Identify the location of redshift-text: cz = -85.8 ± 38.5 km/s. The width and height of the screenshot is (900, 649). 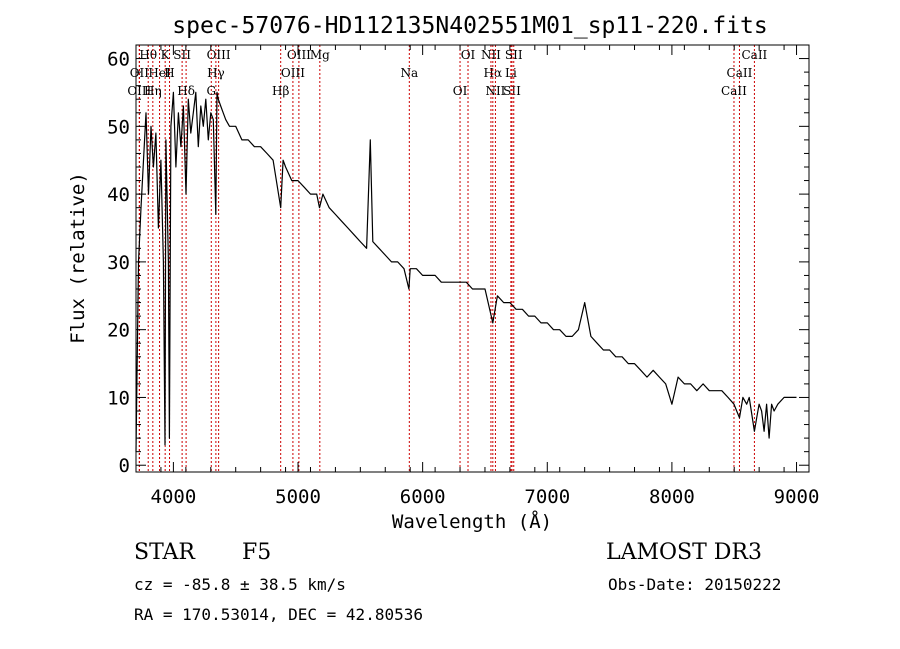
(240, 584).